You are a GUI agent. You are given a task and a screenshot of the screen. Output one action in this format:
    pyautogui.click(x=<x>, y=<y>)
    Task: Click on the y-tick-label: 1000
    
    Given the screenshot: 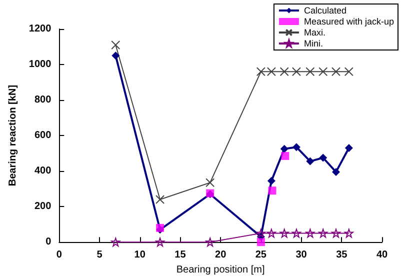 What is the action you would take?
    pyautogui.click(x=40, y=64)
    